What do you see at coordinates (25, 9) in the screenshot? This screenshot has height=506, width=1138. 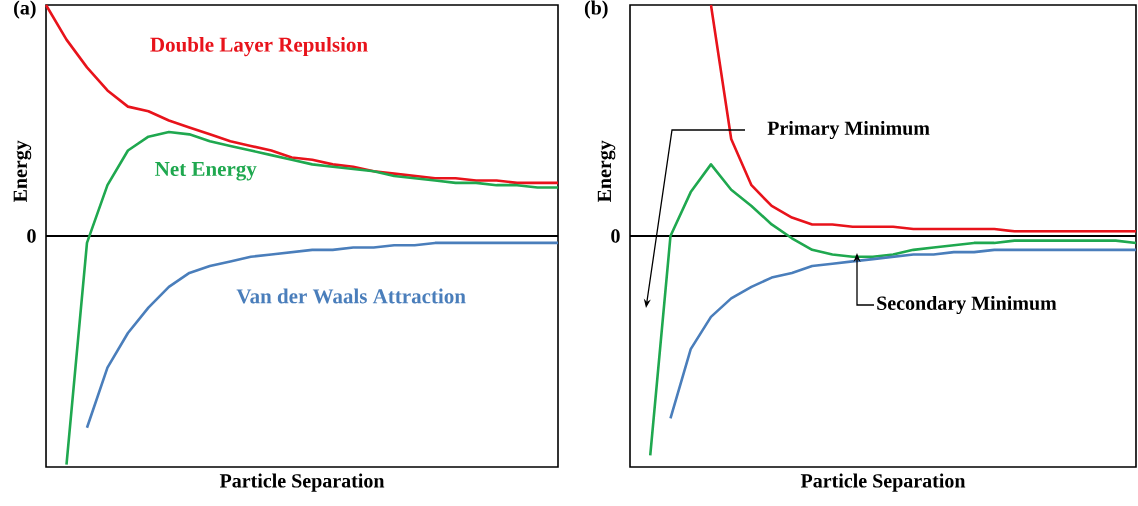 I see `chart-title: (a)` at bounding box center [25, 9].